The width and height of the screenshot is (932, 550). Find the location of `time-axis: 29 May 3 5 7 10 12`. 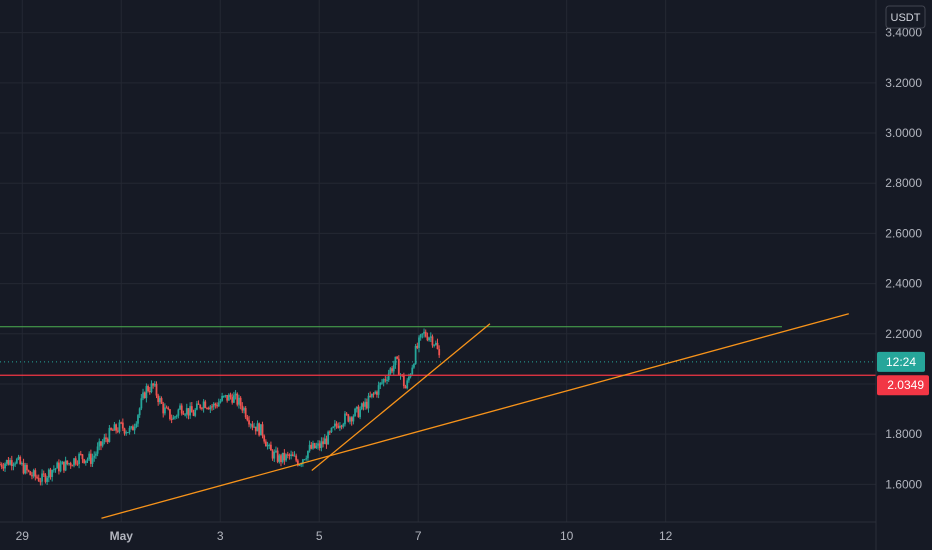

time-axis: 29 May 3 5 7 10 12 is located at coordinates (344, 536).